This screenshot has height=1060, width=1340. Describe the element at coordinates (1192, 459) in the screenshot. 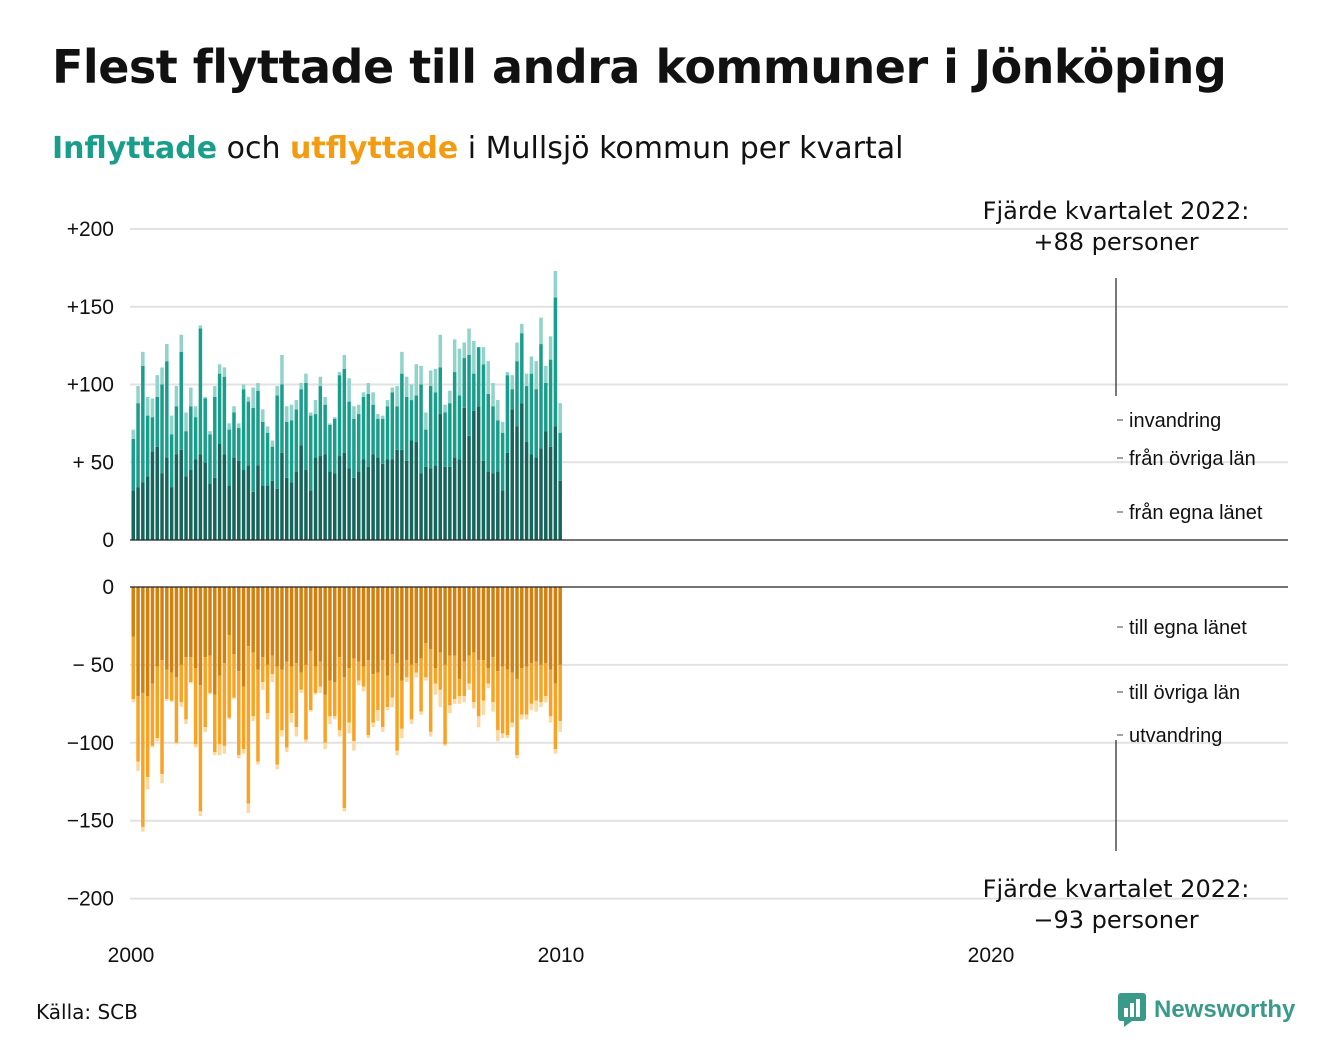

I see `top-segment-label: från övriga län` at that location.